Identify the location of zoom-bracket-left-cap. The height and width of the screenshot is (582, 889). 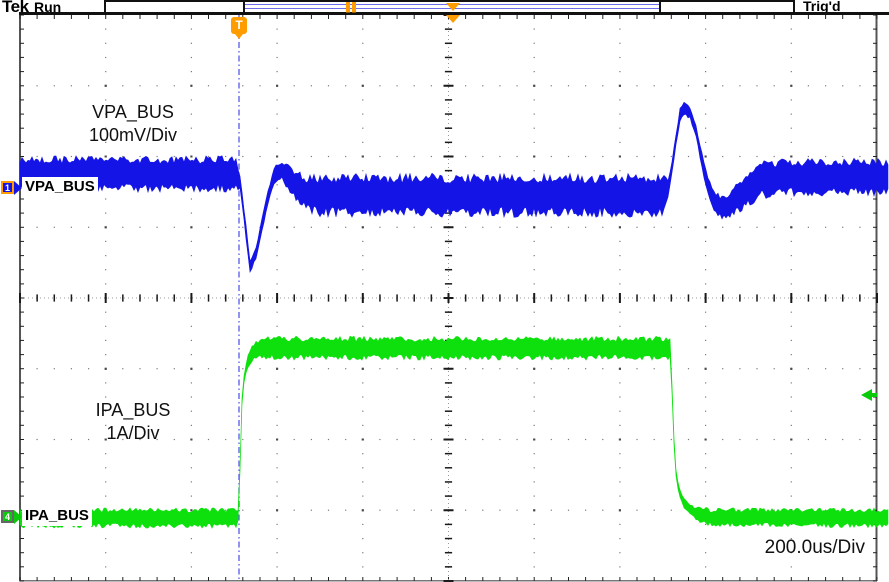
(244, 6).